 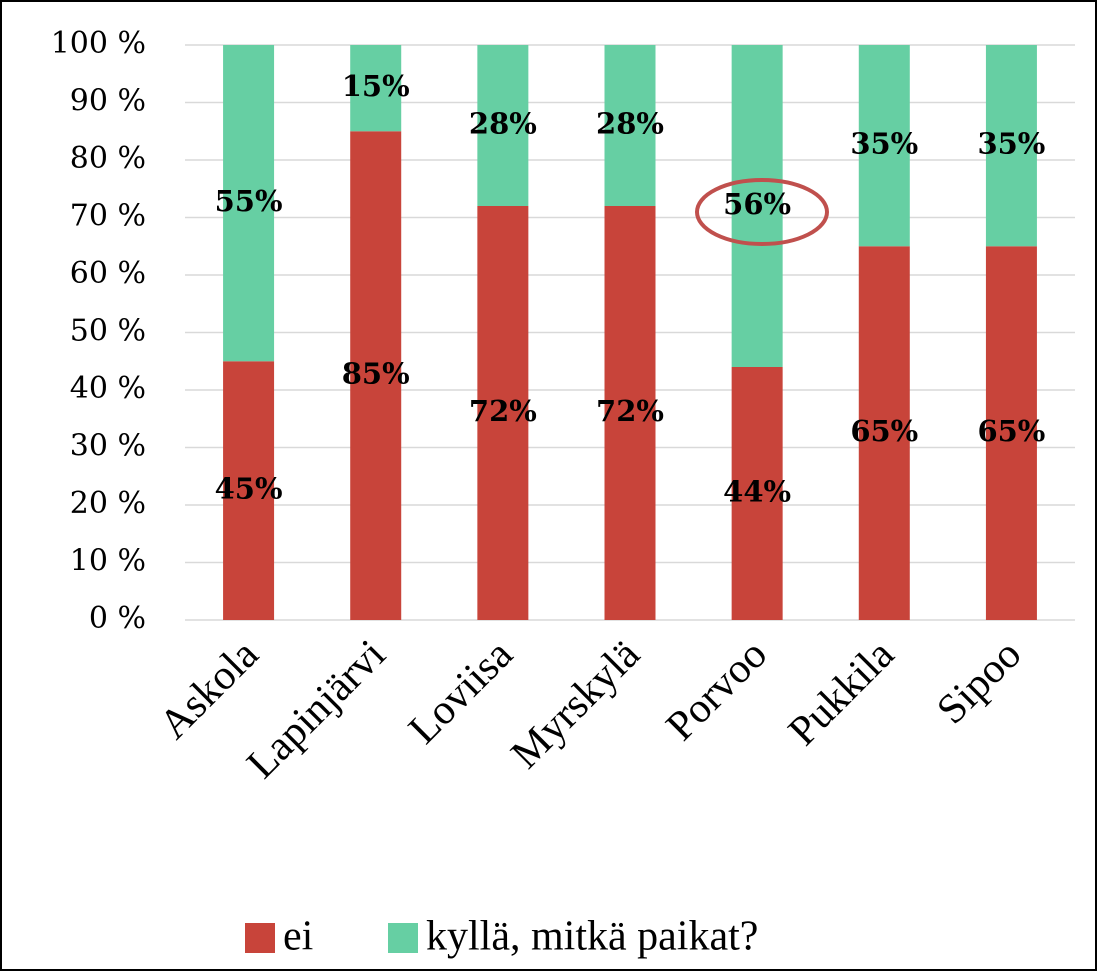 I want to click on y-tick-label: 50 %, so click(x=108, y=331).